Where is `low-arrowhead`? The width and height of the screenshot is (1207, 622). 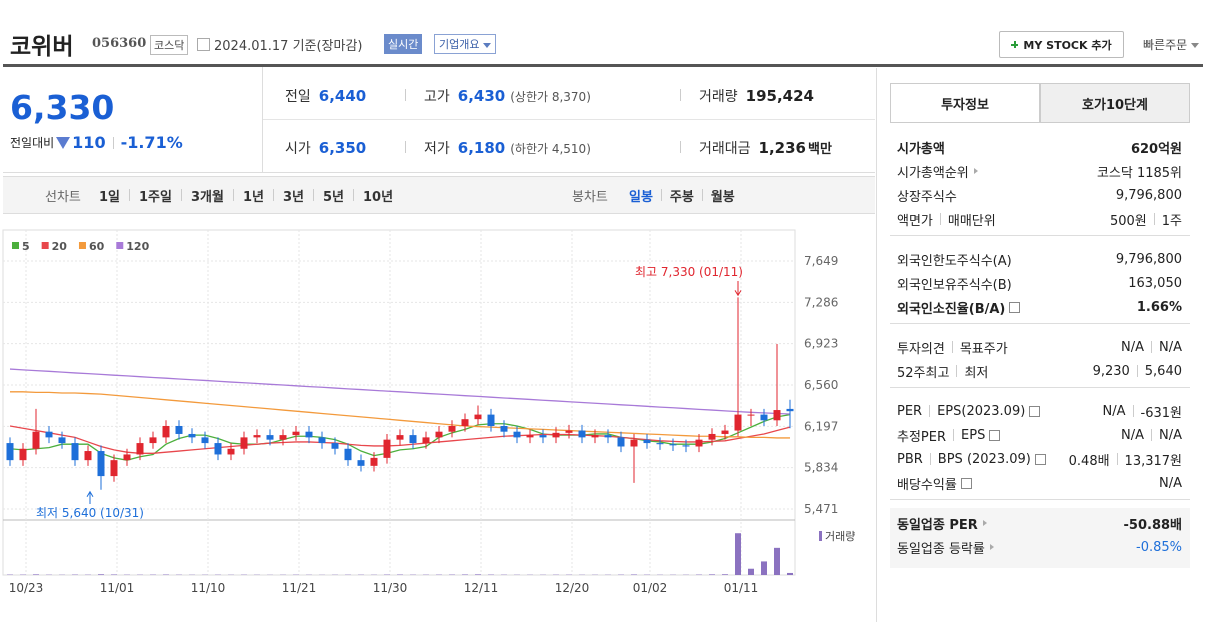
low-arrowhead is located at coordinates (90, 494).